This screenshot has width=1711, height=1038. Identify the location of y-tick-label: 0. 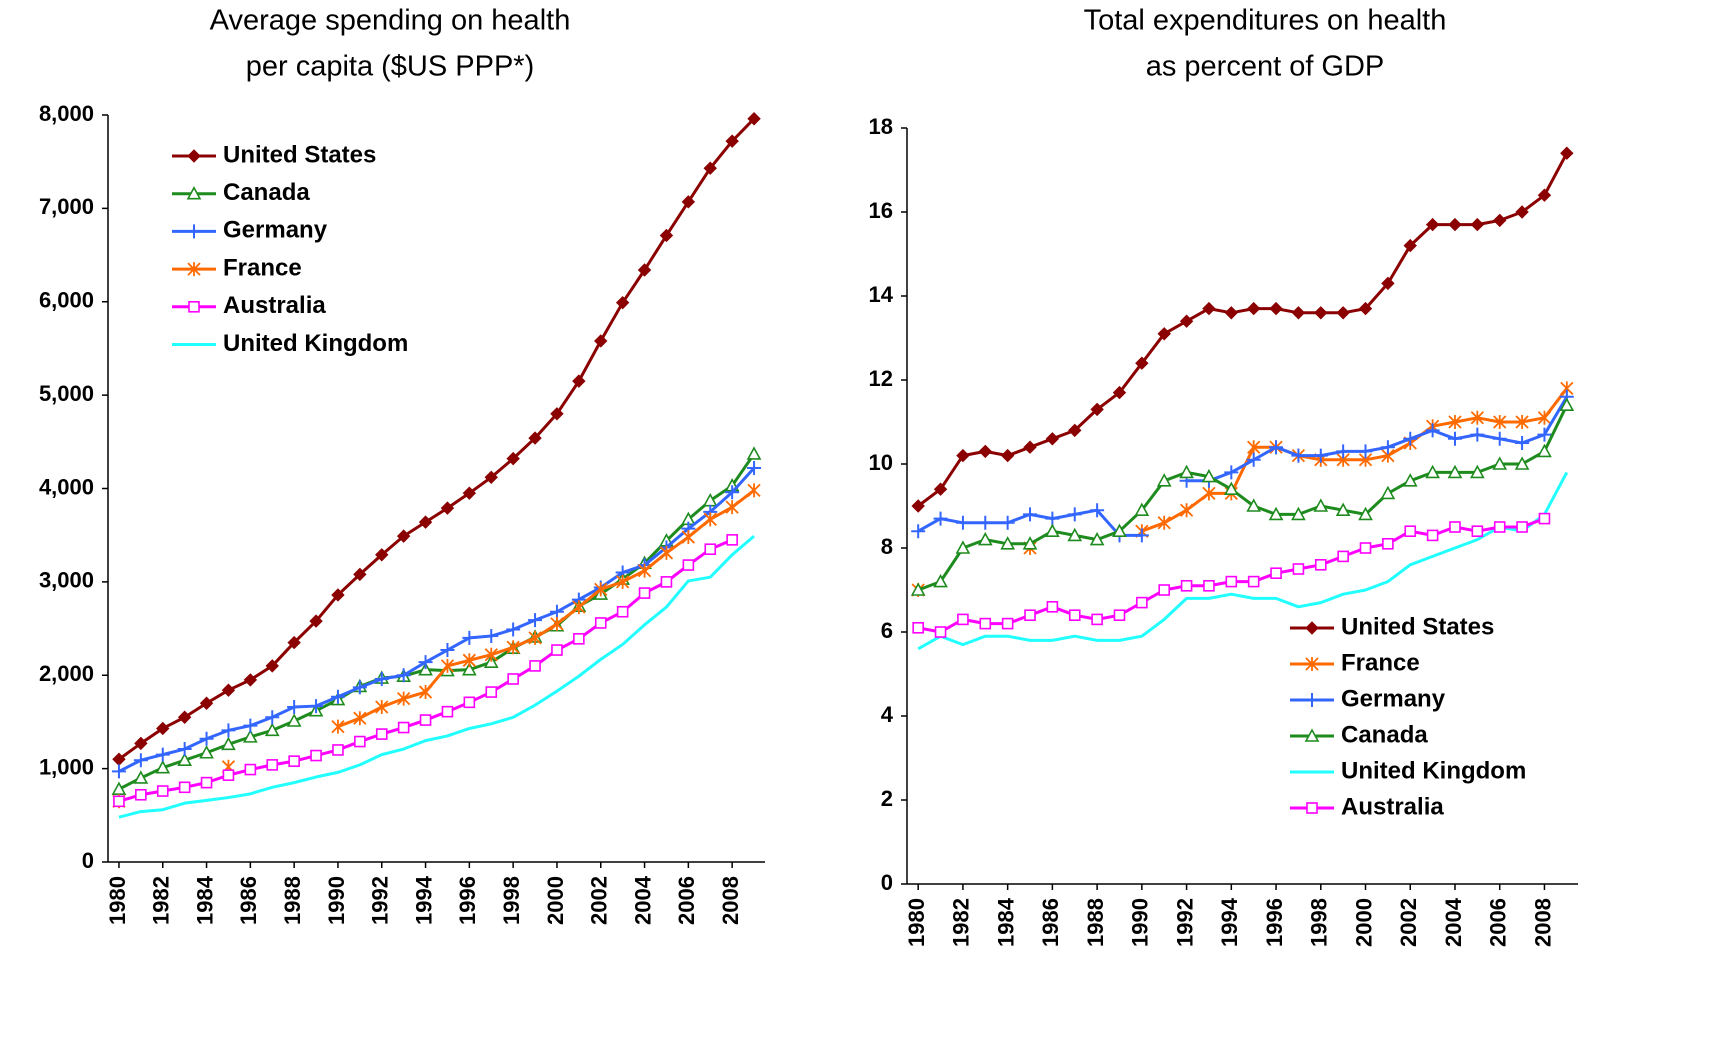
(88, 860).